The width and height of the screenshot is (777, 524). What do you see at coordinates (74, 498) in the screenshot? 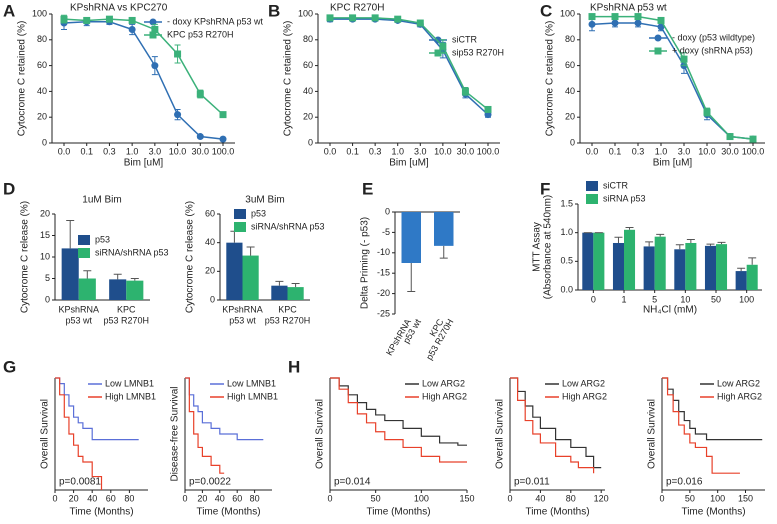
I see `x-tick-label: 20` at bounding box center [74, 498].